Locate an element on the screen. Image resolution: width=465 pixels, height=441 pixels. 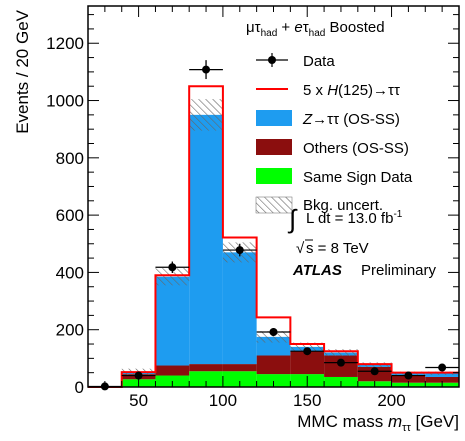
bar-others-os-ss--2 is located at coordinates (172, 370).